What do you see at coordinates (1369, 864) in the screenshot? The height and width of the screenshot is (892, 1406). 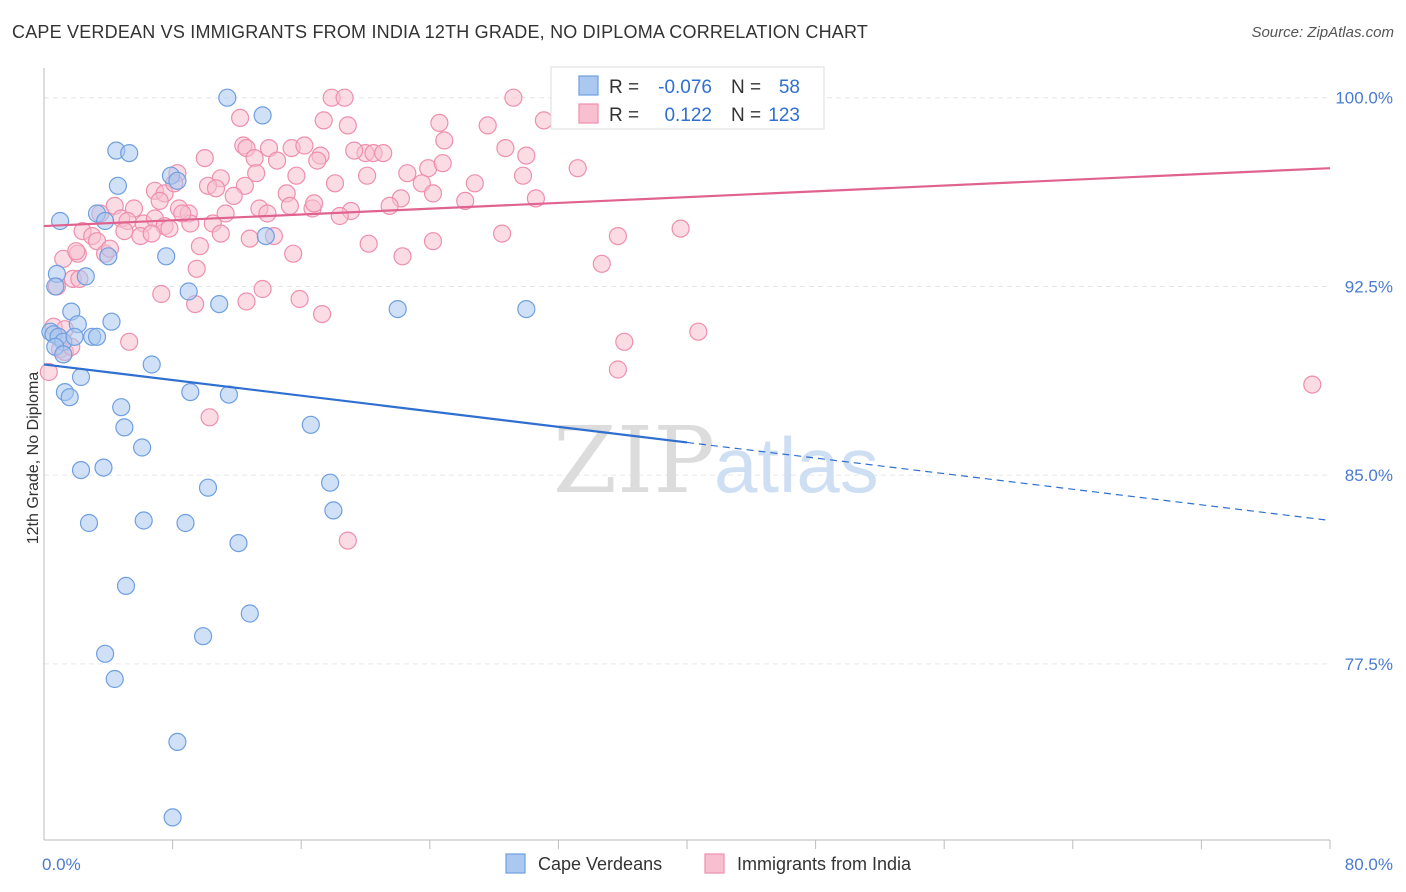 I see `x-tick-label-max: 80.0%` at bounding box center [1369, 864].